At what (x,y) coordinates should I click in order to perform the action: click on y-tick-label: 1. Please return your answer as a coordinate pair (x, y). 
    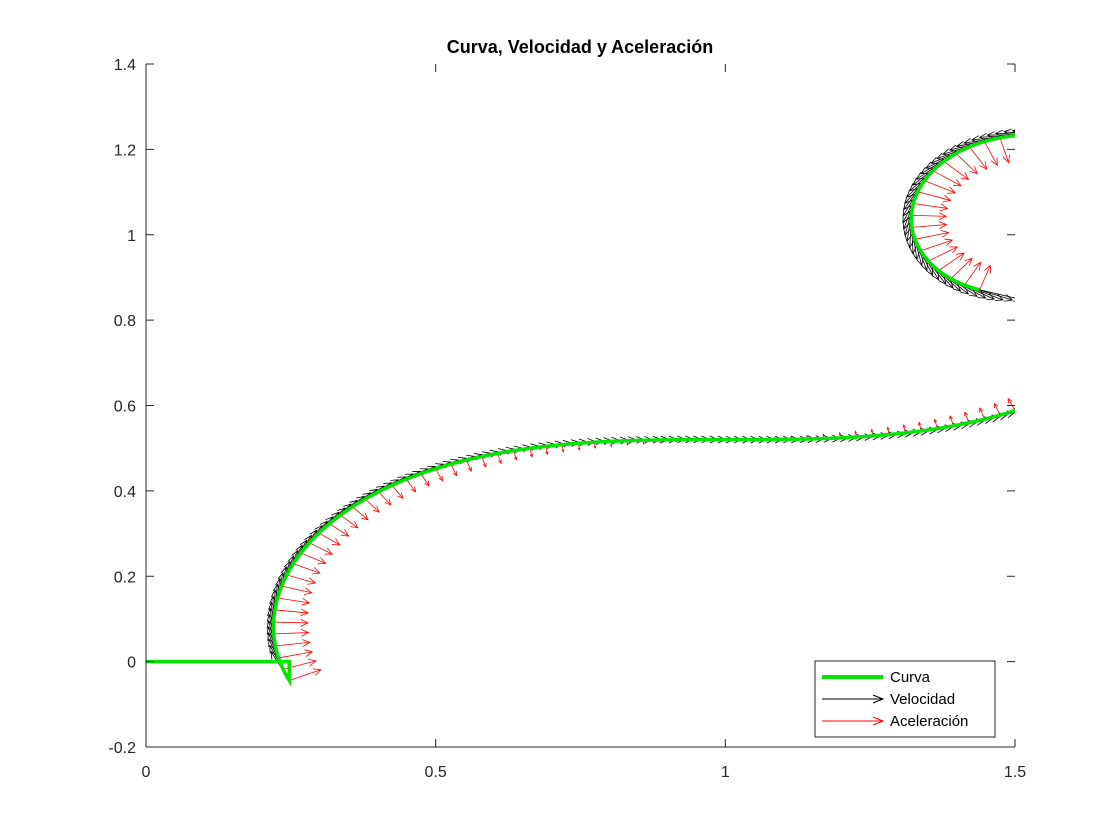
    Looking at the image, I should click on (131, 236).